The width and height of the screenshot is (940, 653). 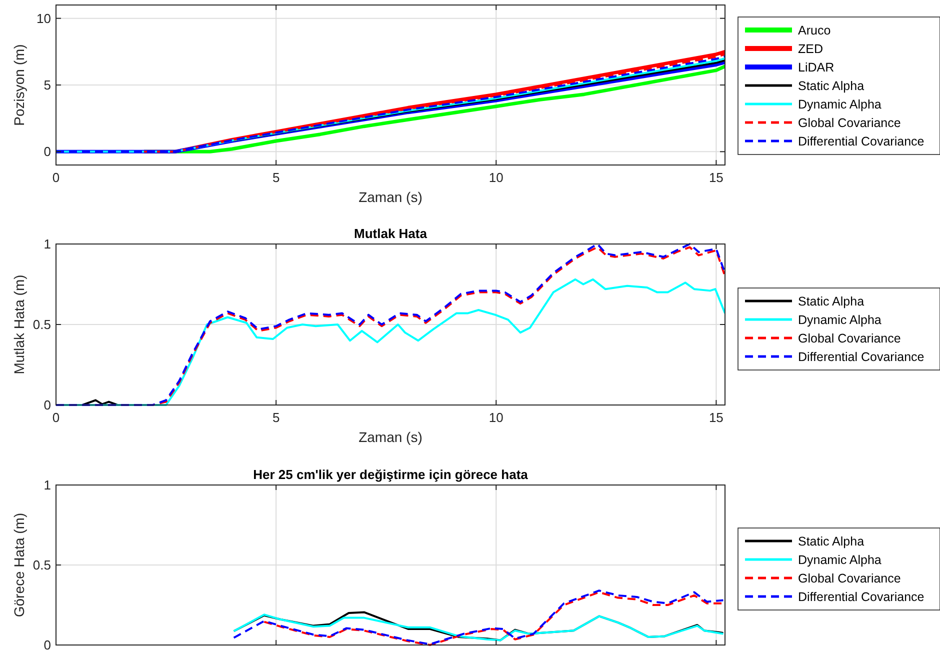 What do you see at coordinates (47, 85) in the screenshot?
I see `y-tick-label: 5` at bounding box center [47, 85].